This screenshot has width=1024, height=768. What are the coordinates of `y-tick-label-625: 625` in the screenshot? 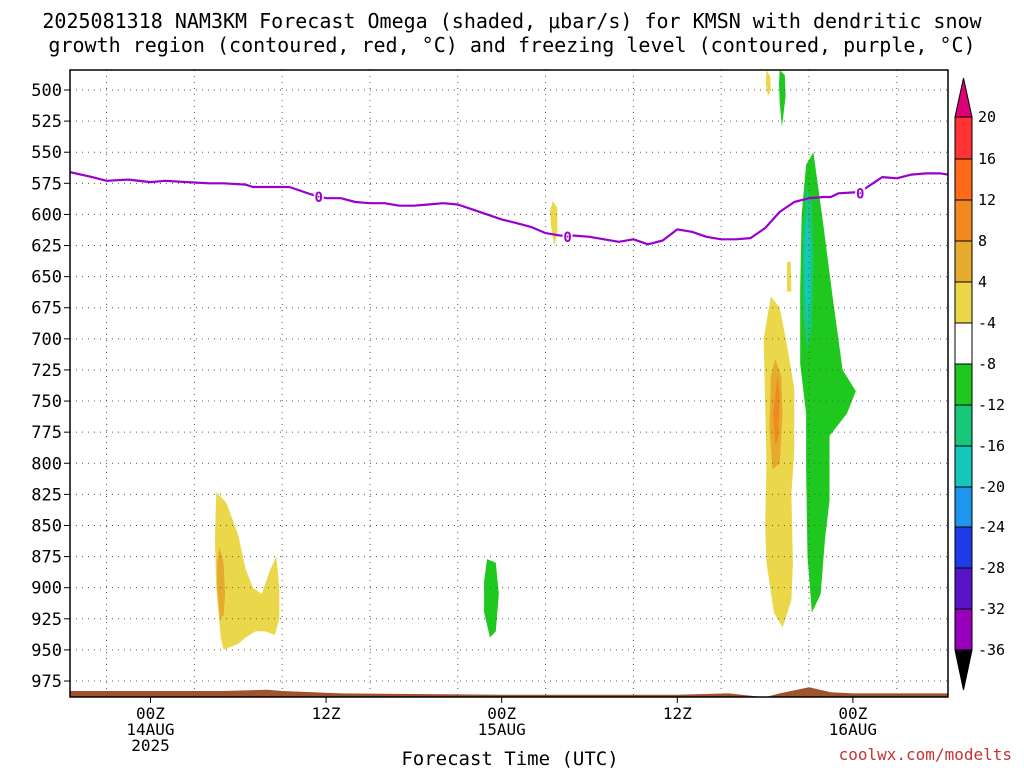 It's located at (46, 247).